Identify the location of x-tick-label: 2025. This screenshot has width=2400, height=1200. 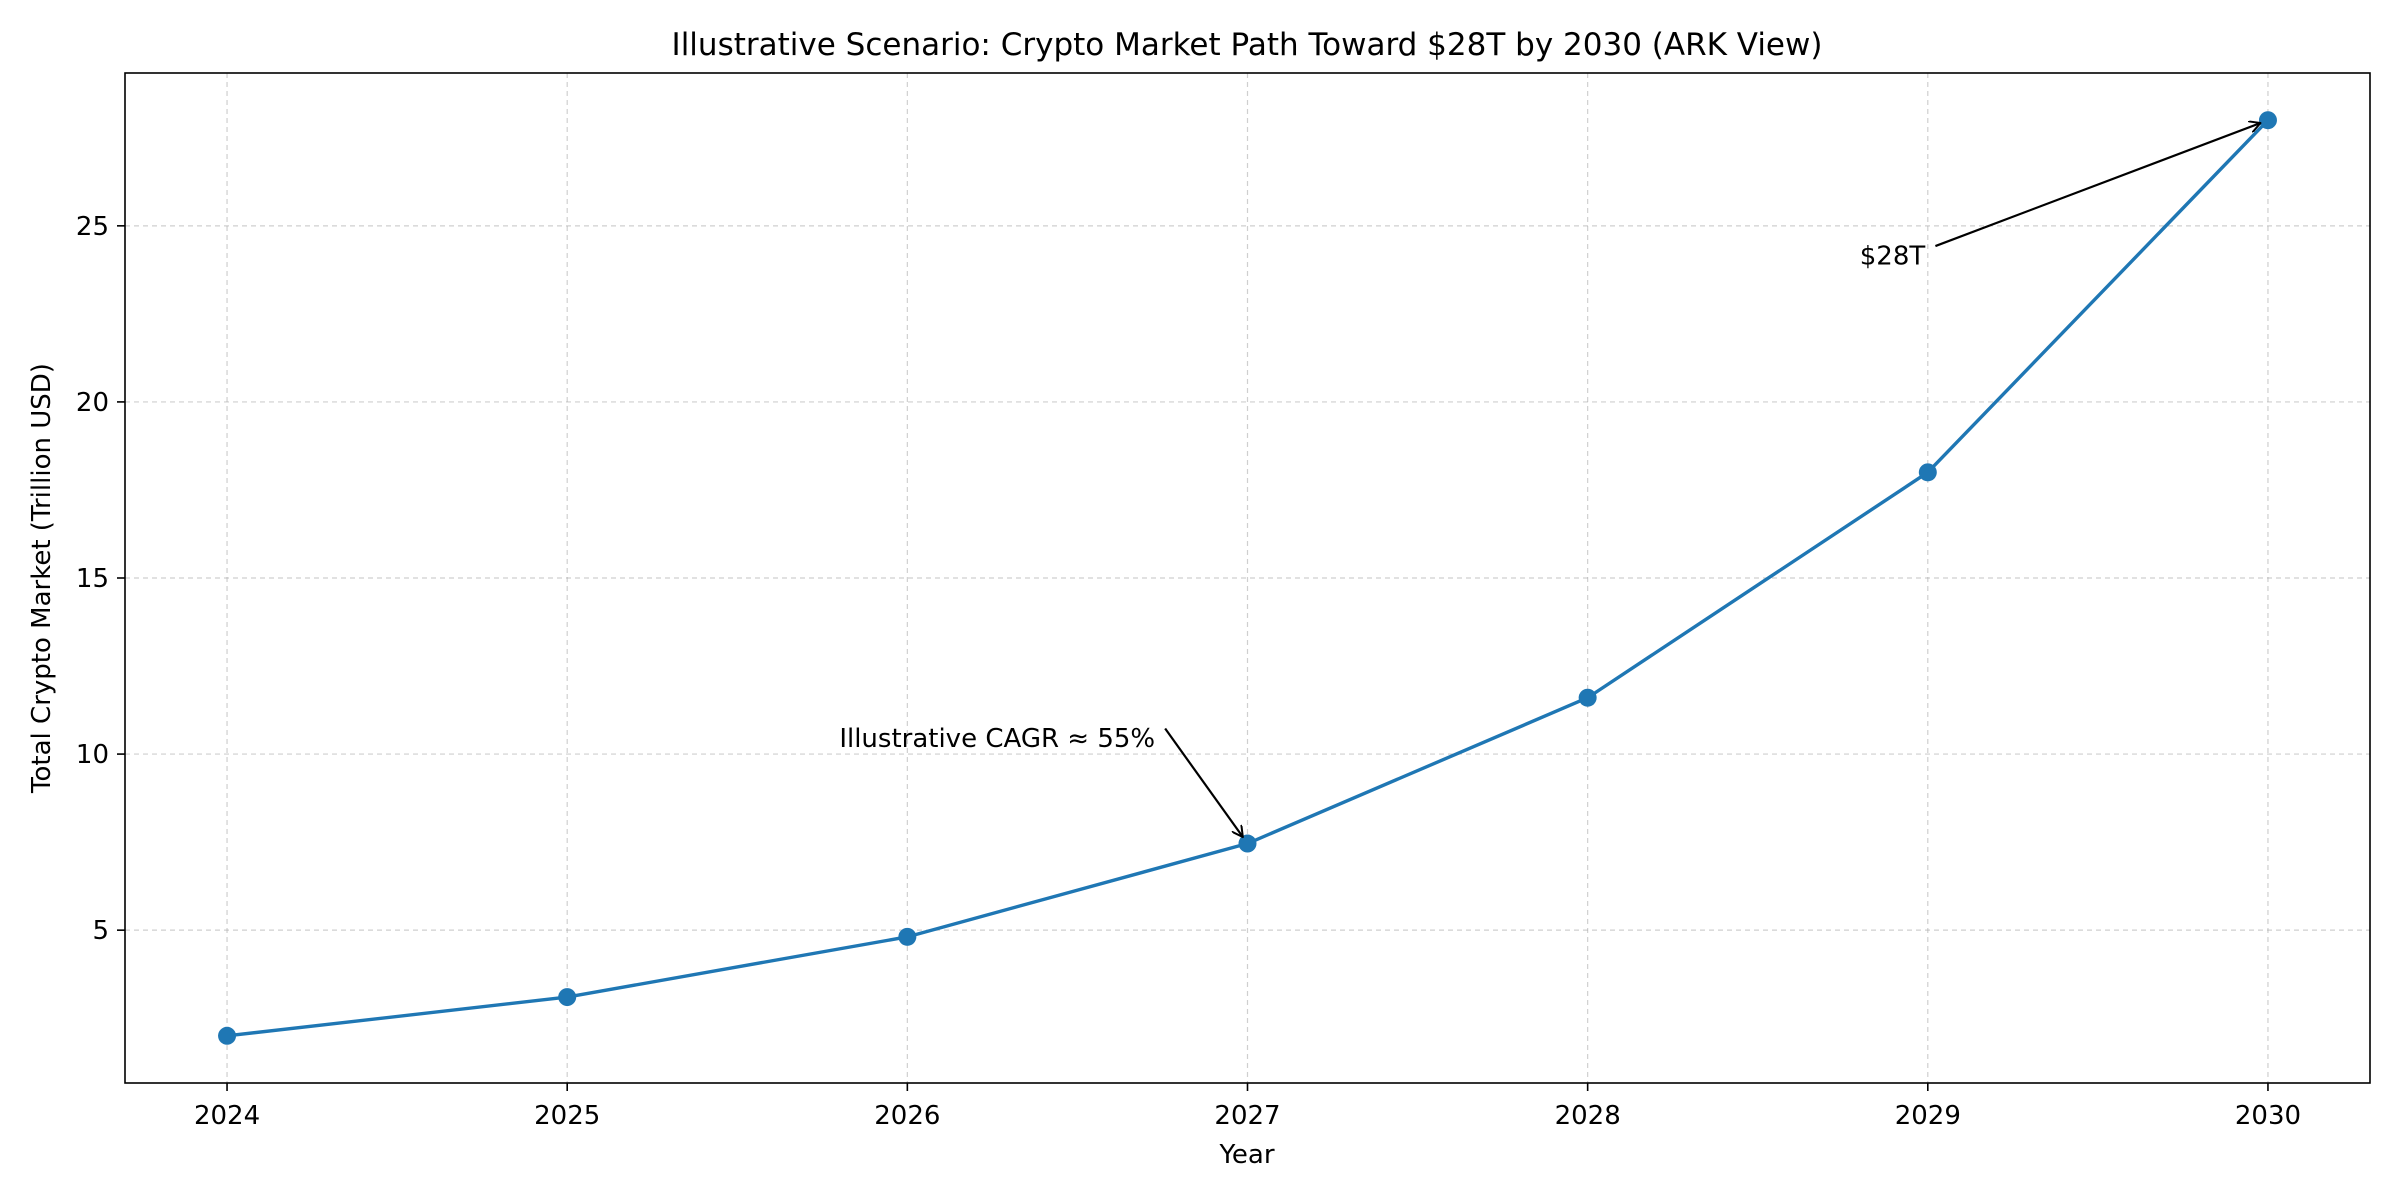
(567, 1116).